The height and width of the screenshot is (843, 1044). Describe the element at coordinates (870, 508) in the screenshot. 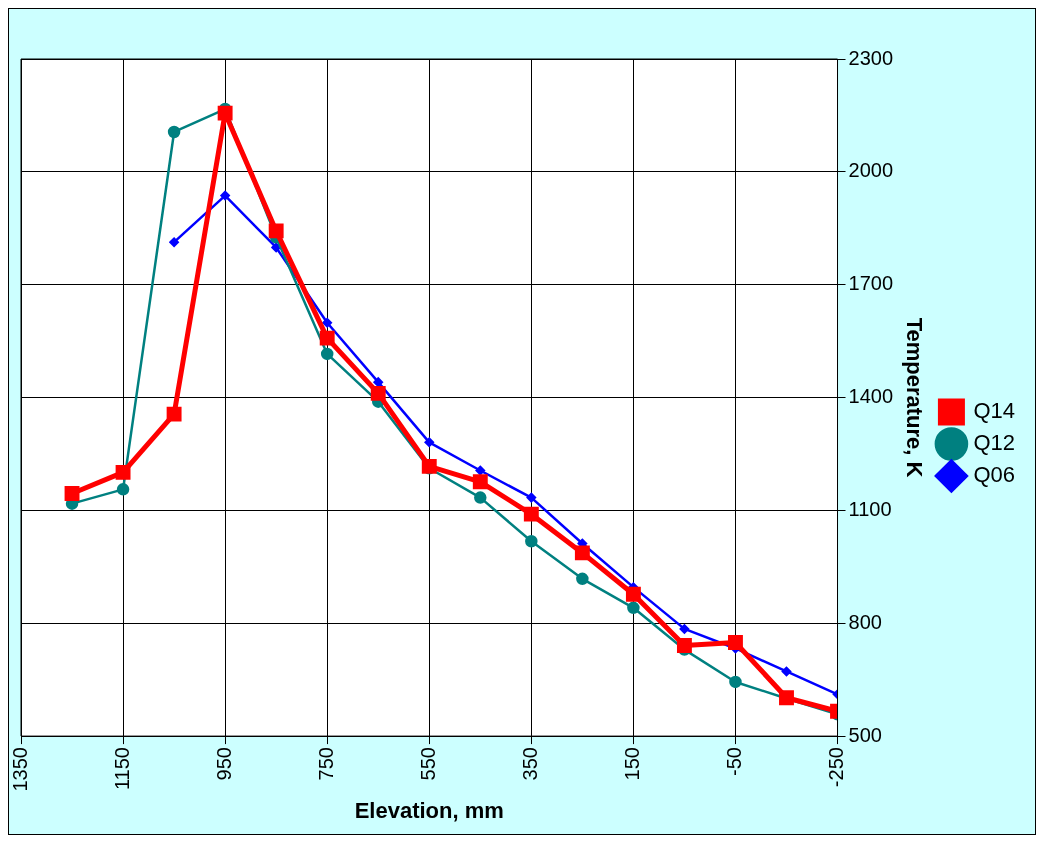

I see `y-tick-label: 1100` at that location.